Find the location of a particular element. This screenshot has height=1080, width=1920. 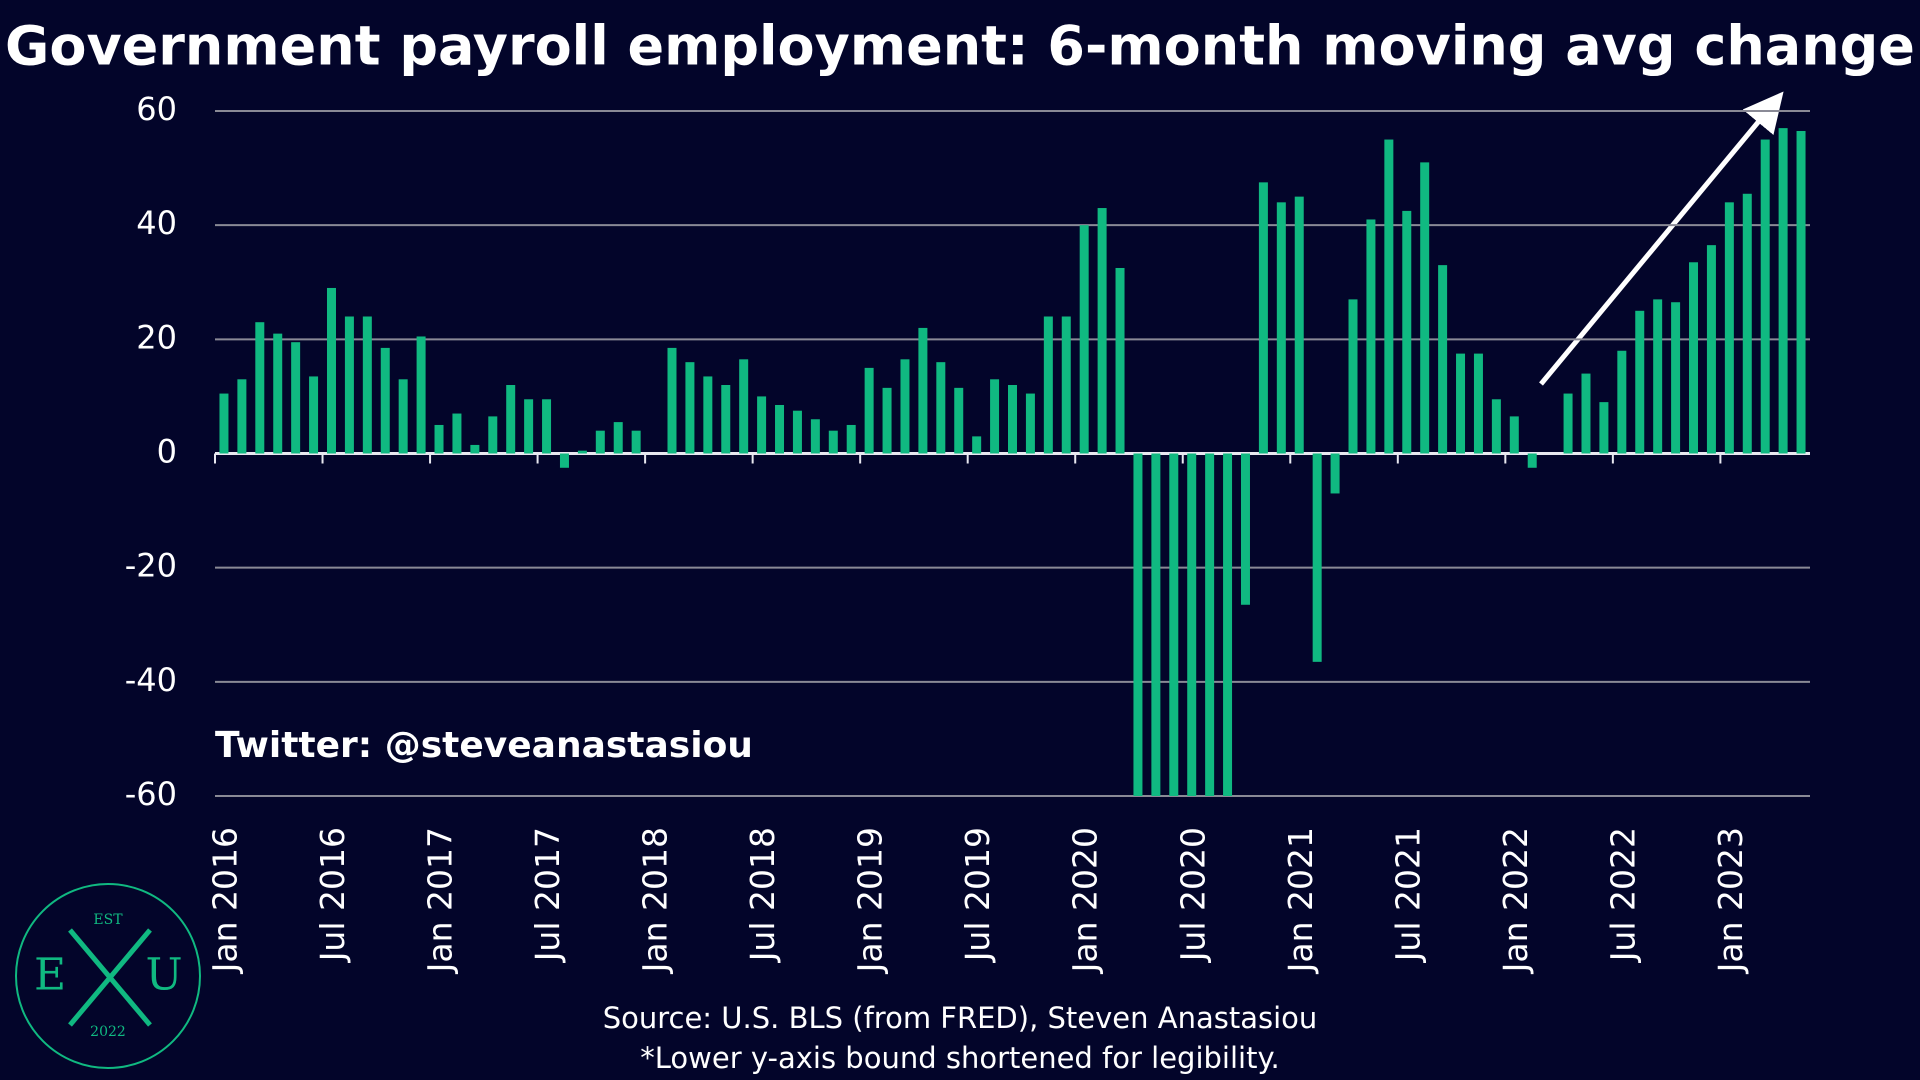

logo-x is located at coordinates (110, 977).